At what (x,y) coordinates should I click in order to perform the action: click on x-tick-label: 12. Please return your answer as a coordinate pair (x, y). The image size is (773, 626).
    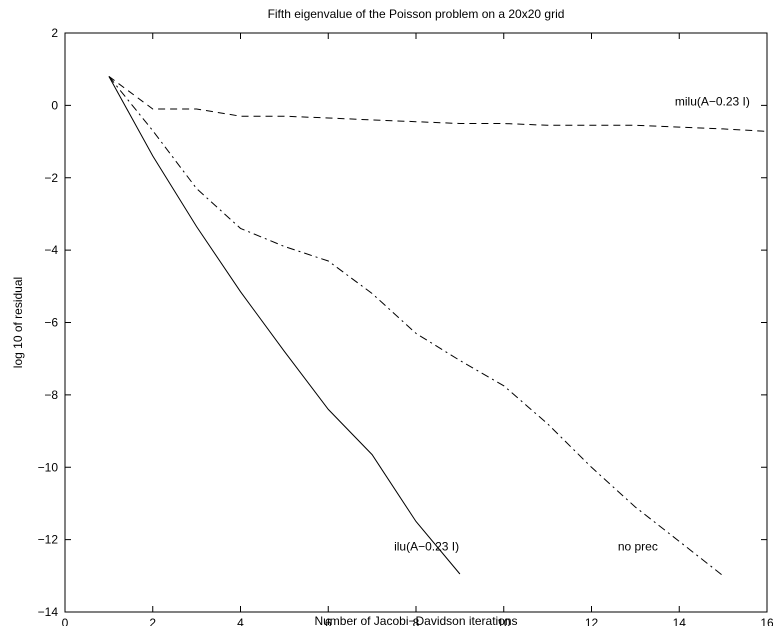
    Looking at the image, I should click on (592, 621).